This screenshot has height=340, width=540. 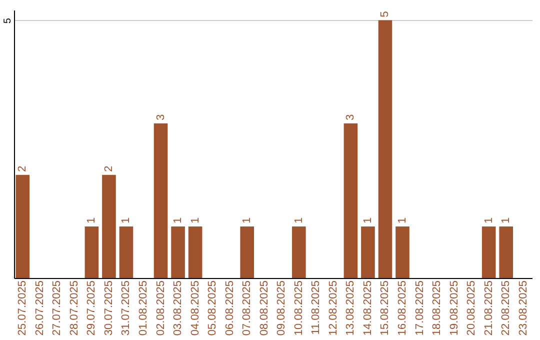 I want to click on x-tick-label: 09.08.2025, so click(x=282, y=308).